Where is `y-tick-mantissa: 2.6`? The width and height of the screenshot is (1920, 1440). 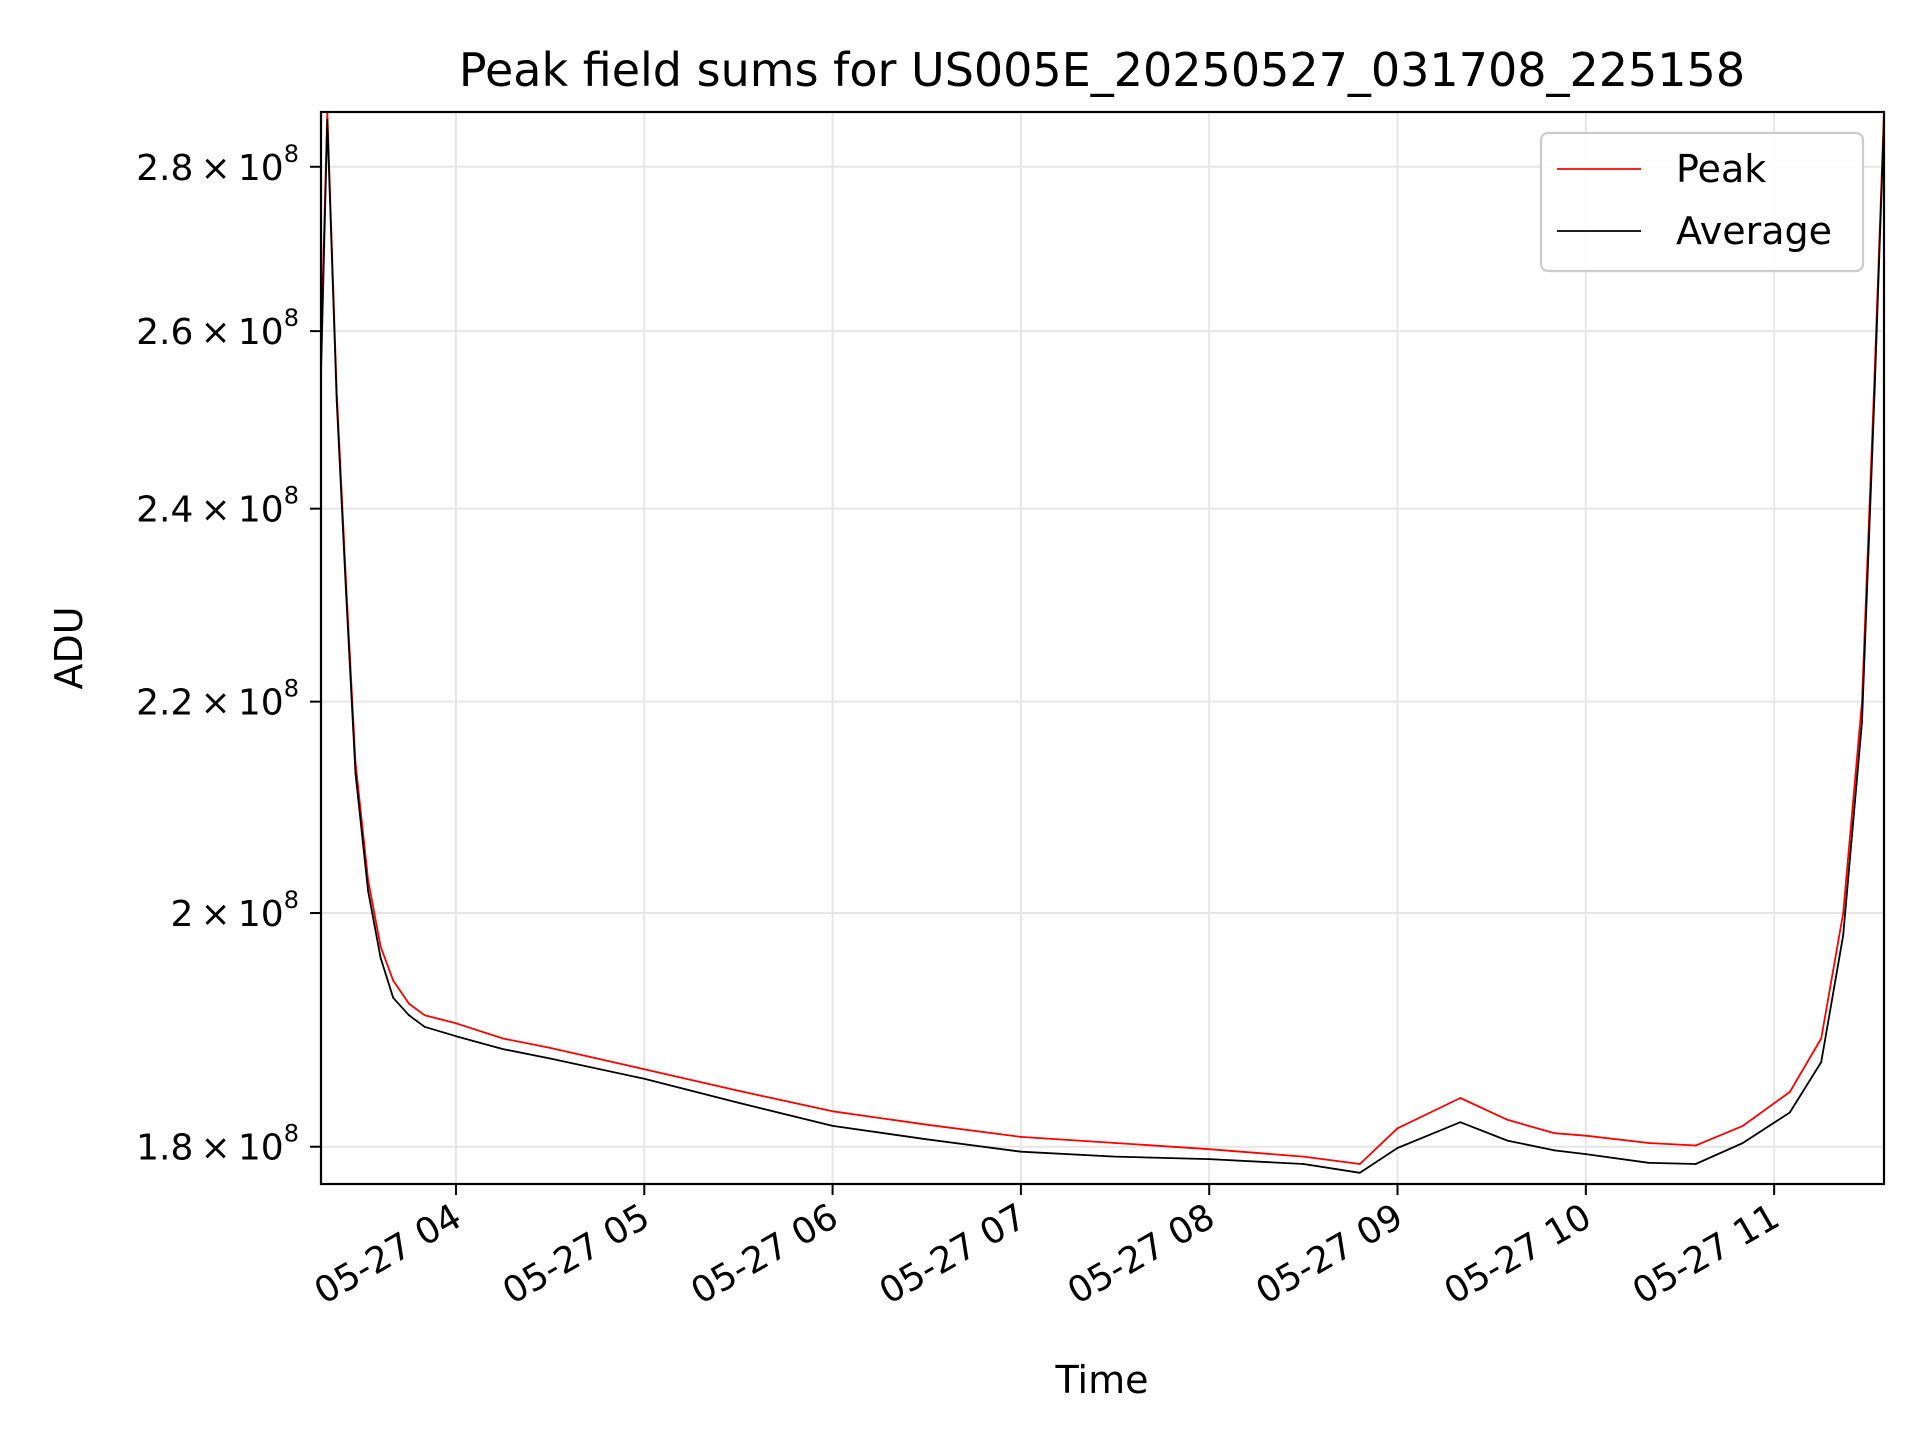 y-tick-mantissa: 2.6 is located at coordinates (164, 332).